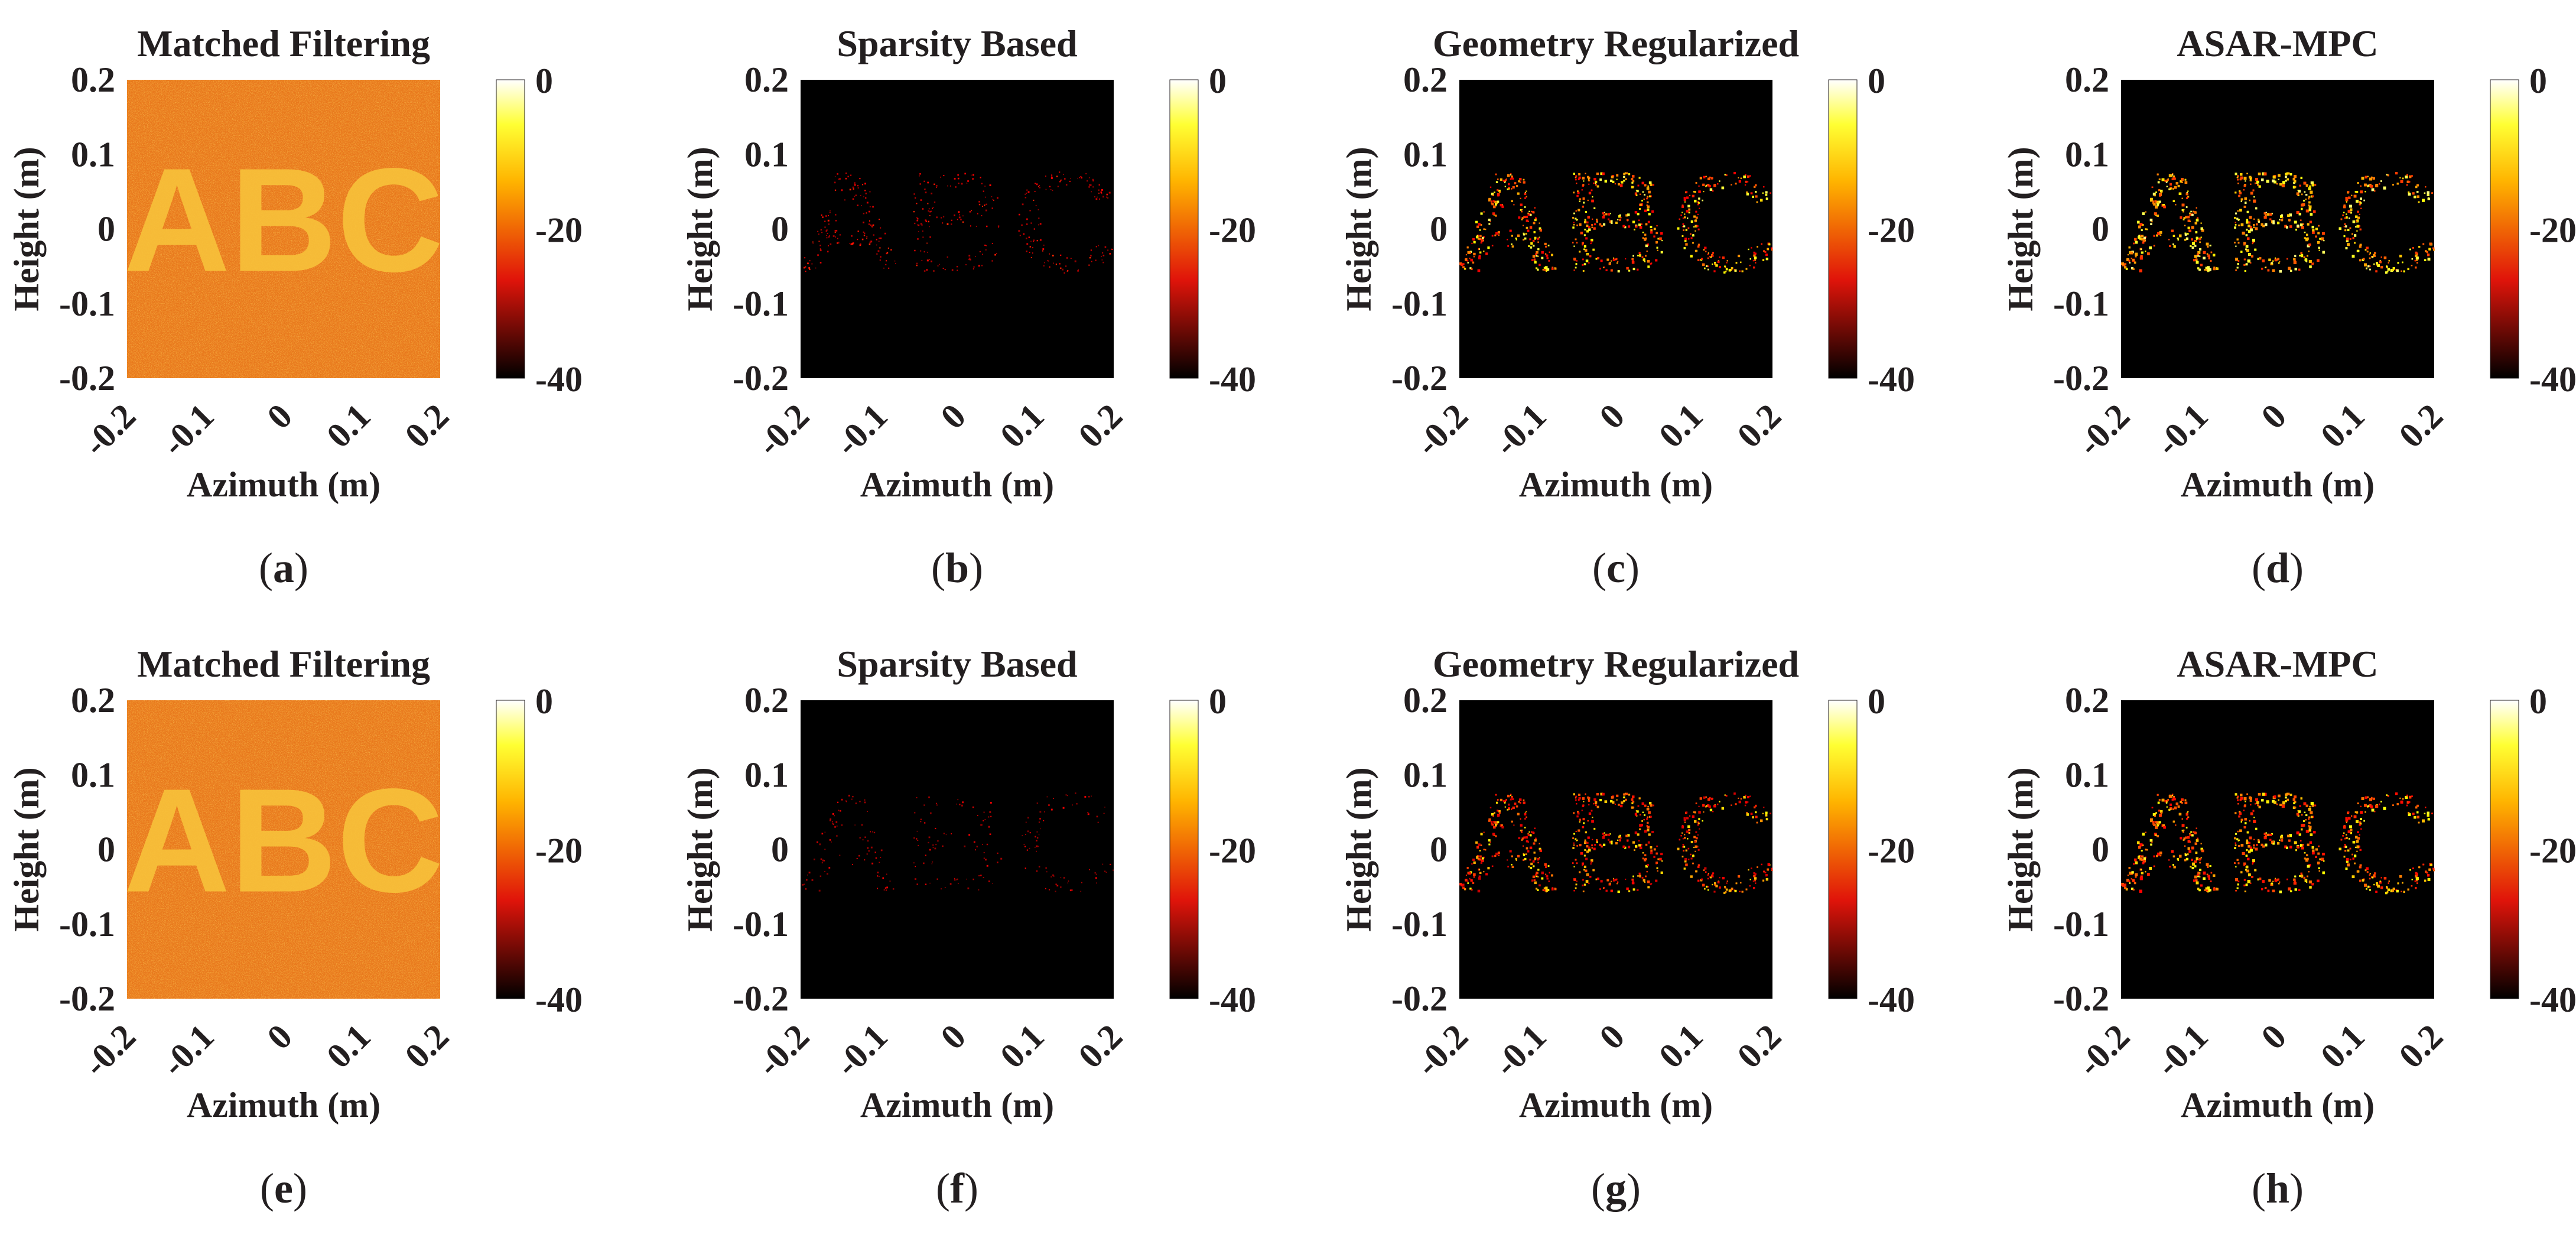  I want to click on colorbar-tick-label: -40, so click(1892, 999).